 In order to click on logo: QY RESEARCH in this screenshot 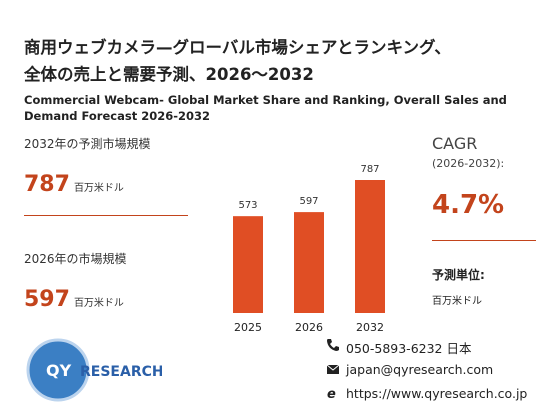, I will do `click(94, 370)`.